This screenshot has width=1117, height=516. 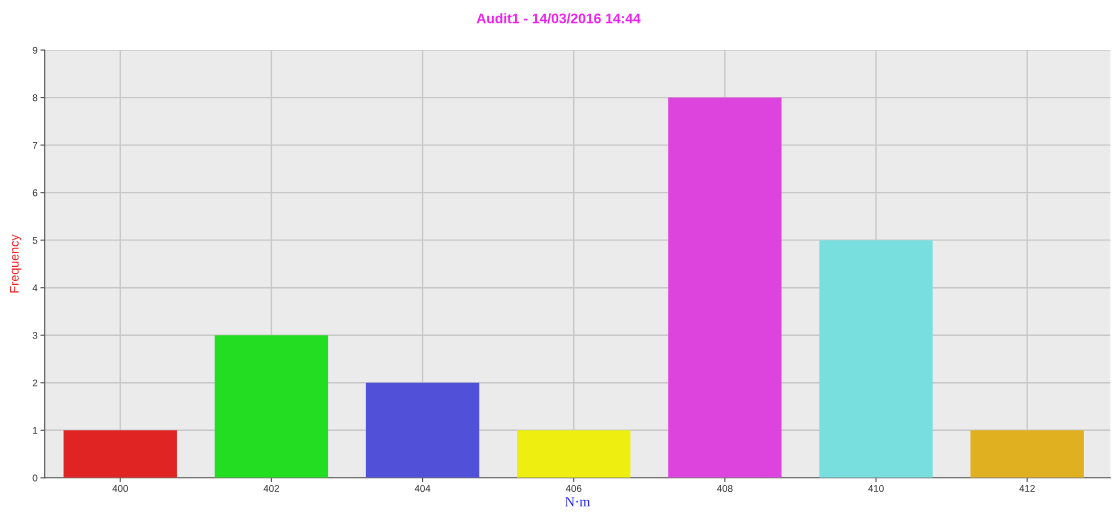 I want to click on y-tick-label: 4, so click(x=35, y=288).